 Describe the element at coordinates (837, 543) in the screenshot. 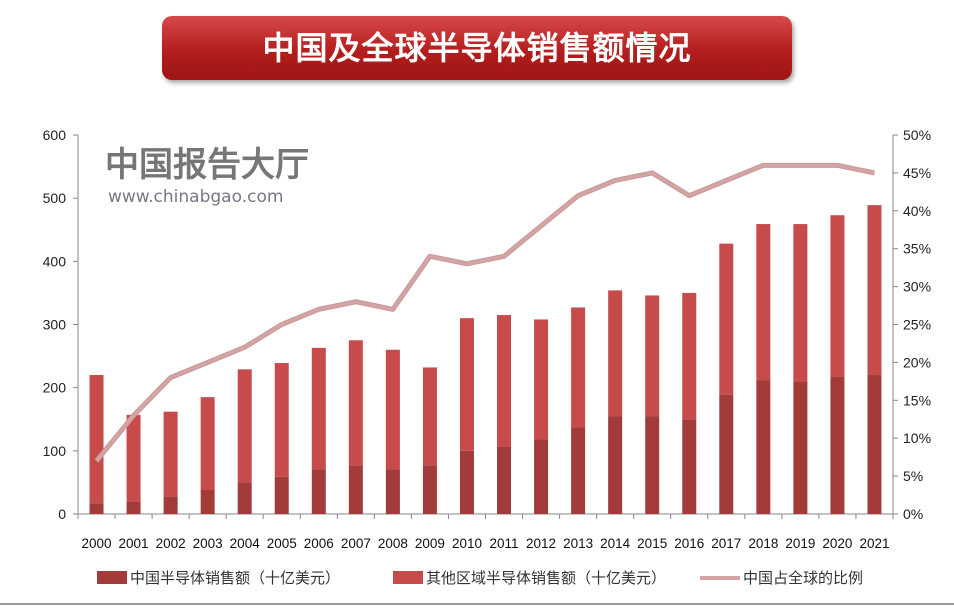

I see `x-tick-label: 2020` at that location.